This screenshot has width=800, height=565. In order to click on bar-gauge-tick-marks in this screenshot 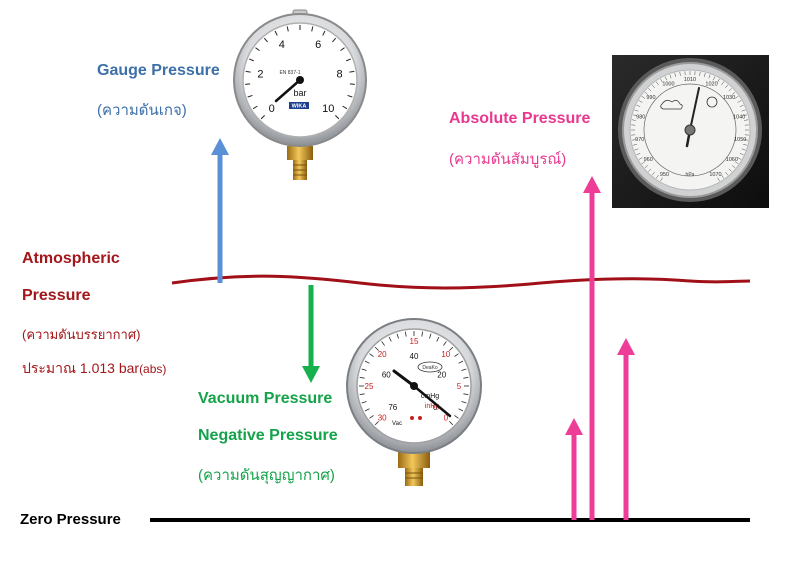, I will do `click(300, 72)`.